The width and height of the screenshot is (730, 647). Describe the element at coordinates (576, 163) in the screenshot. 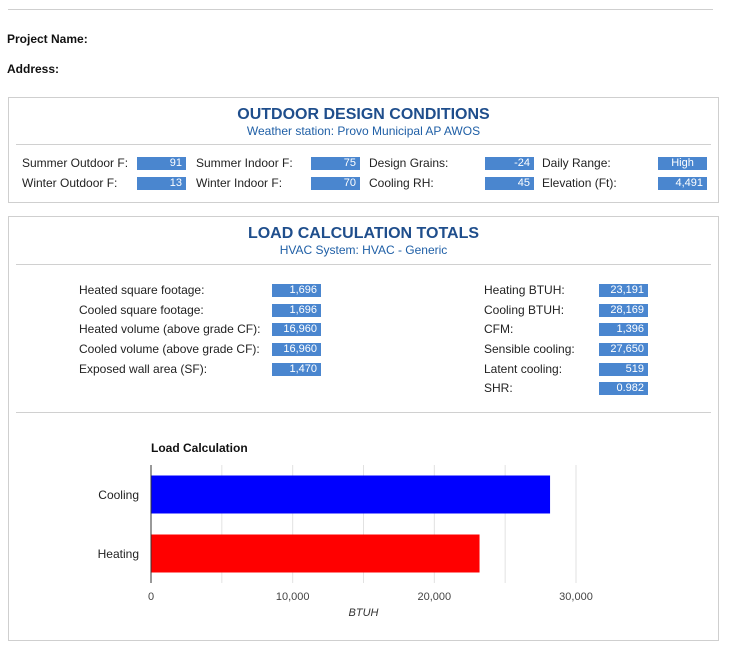

I see `daily-range-label: Daily Range:` at that location.